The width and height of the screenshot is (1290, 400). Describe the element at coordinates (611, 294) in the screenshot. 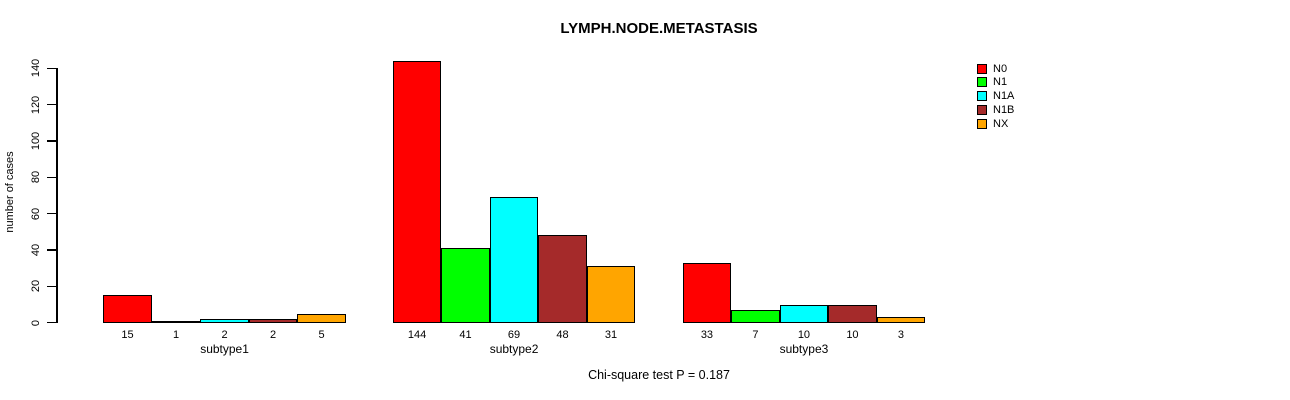

I see `bar-subtype2-NX` at that location.